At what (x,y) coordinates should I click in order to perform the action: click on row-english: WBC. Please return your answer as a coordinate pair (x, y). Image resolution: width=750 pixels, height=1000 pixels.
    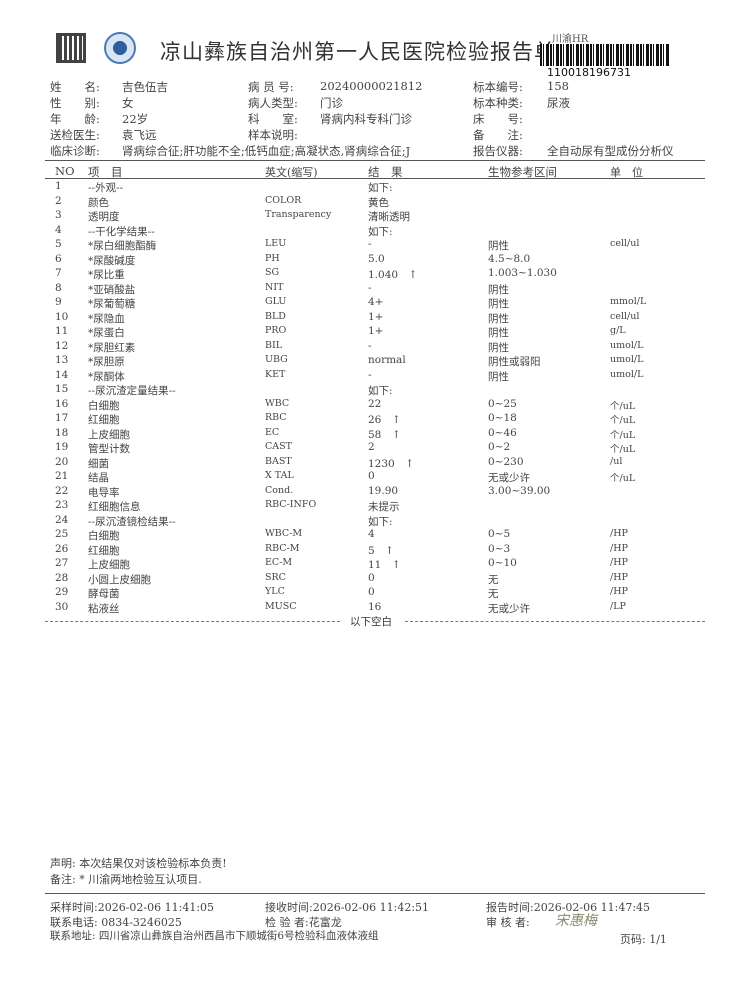
    Looking at the image, I should click on (277, 403).